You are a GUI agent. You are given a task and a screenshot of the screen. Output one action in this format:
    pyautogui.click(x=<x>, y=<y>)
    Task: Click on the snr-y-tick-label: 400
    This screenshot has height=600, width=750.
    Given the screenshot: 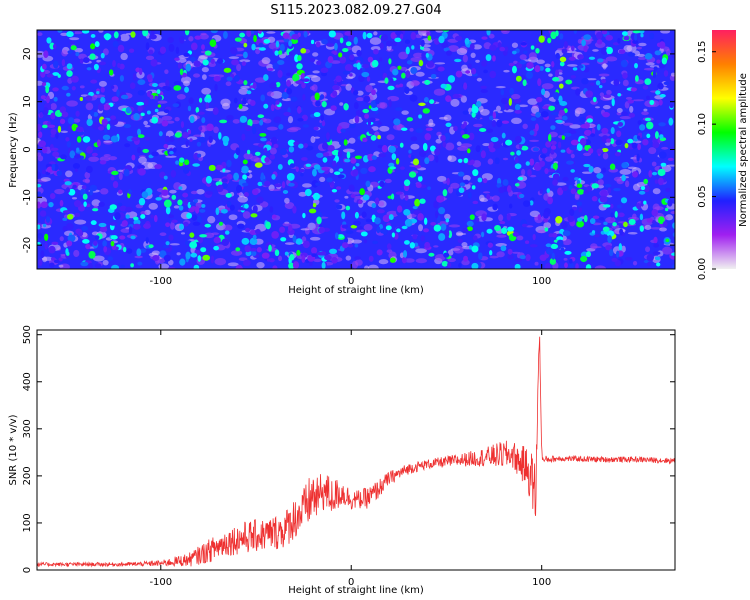 What is the action you would take?
    pyautogui.click(x=27, y=381)
    